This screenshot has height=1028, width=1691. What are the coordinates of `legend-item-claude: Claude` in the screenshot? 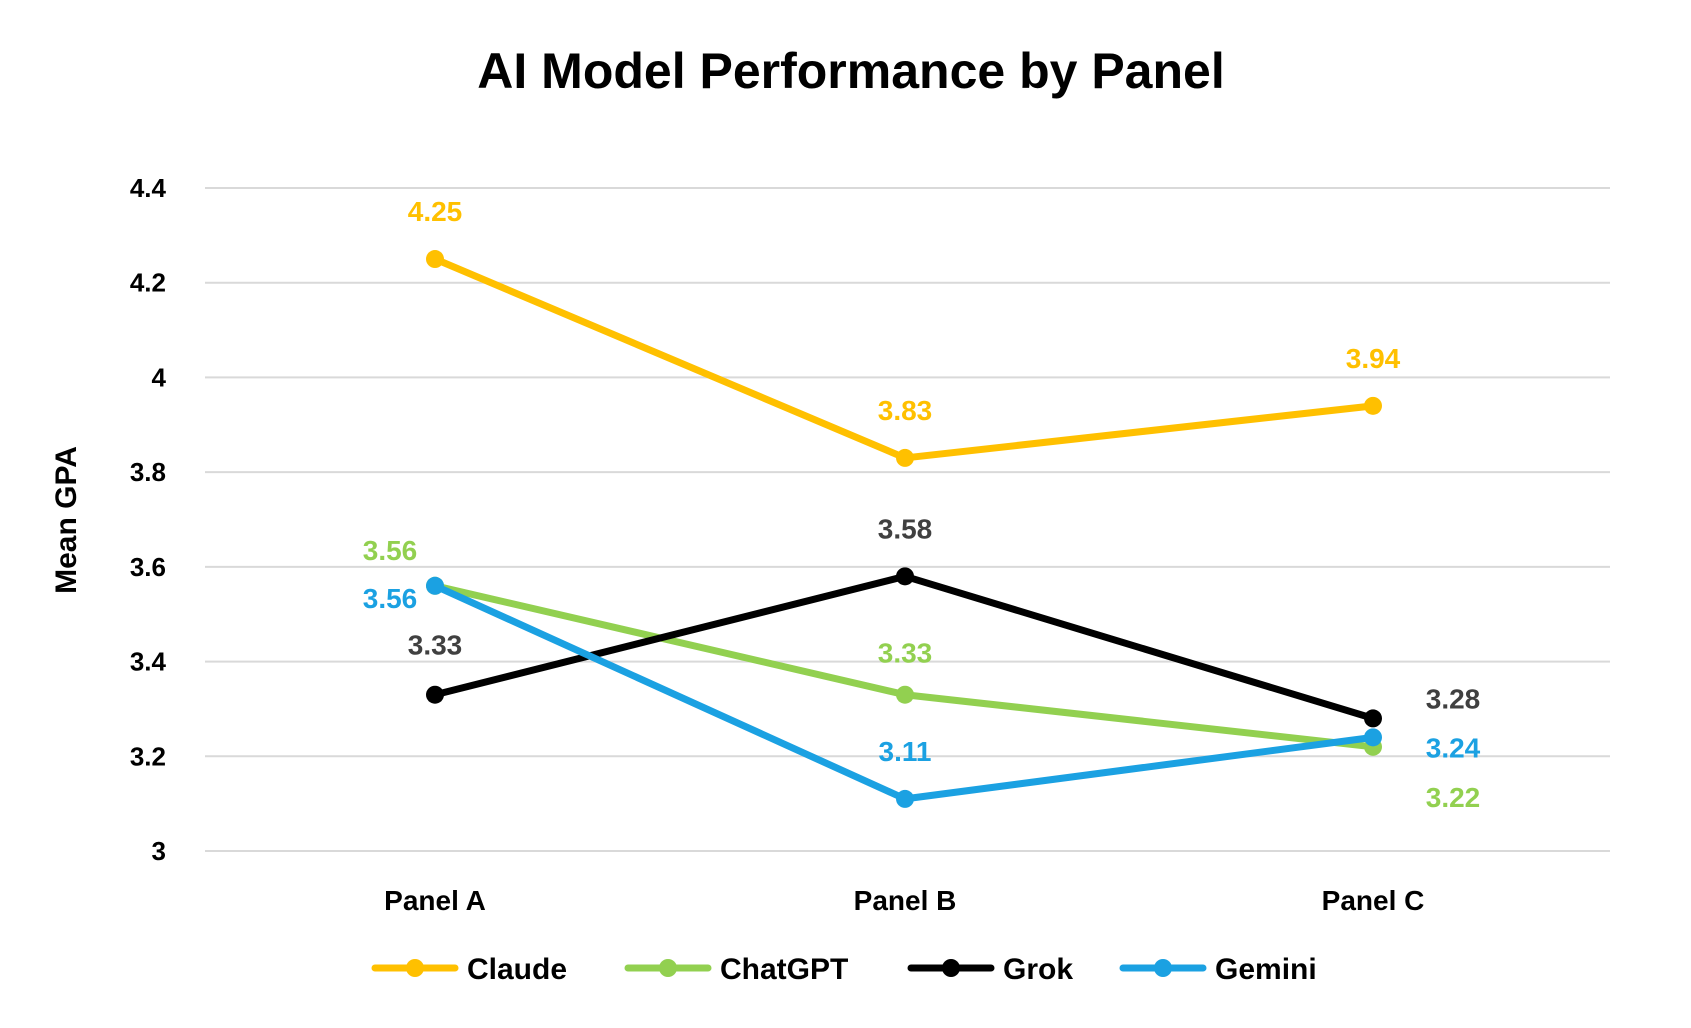 It's located at (469, 969).